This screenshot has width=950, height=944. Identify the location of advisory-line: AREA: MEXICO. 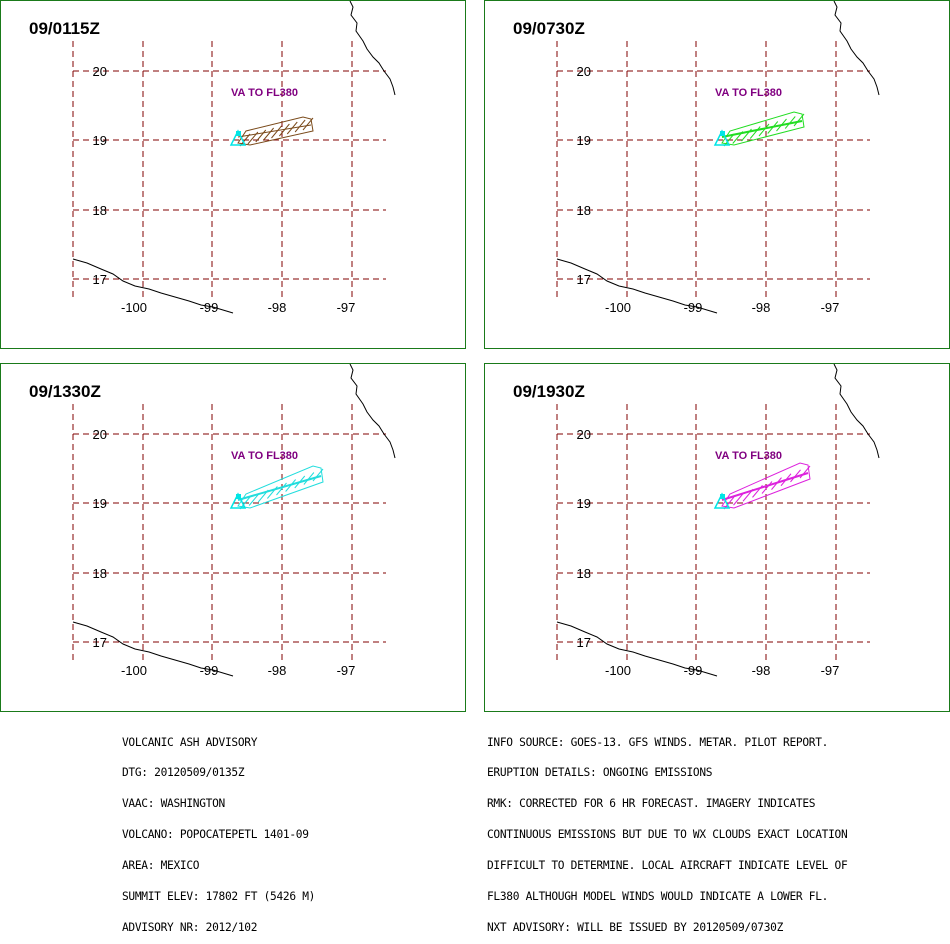
(161, 866).